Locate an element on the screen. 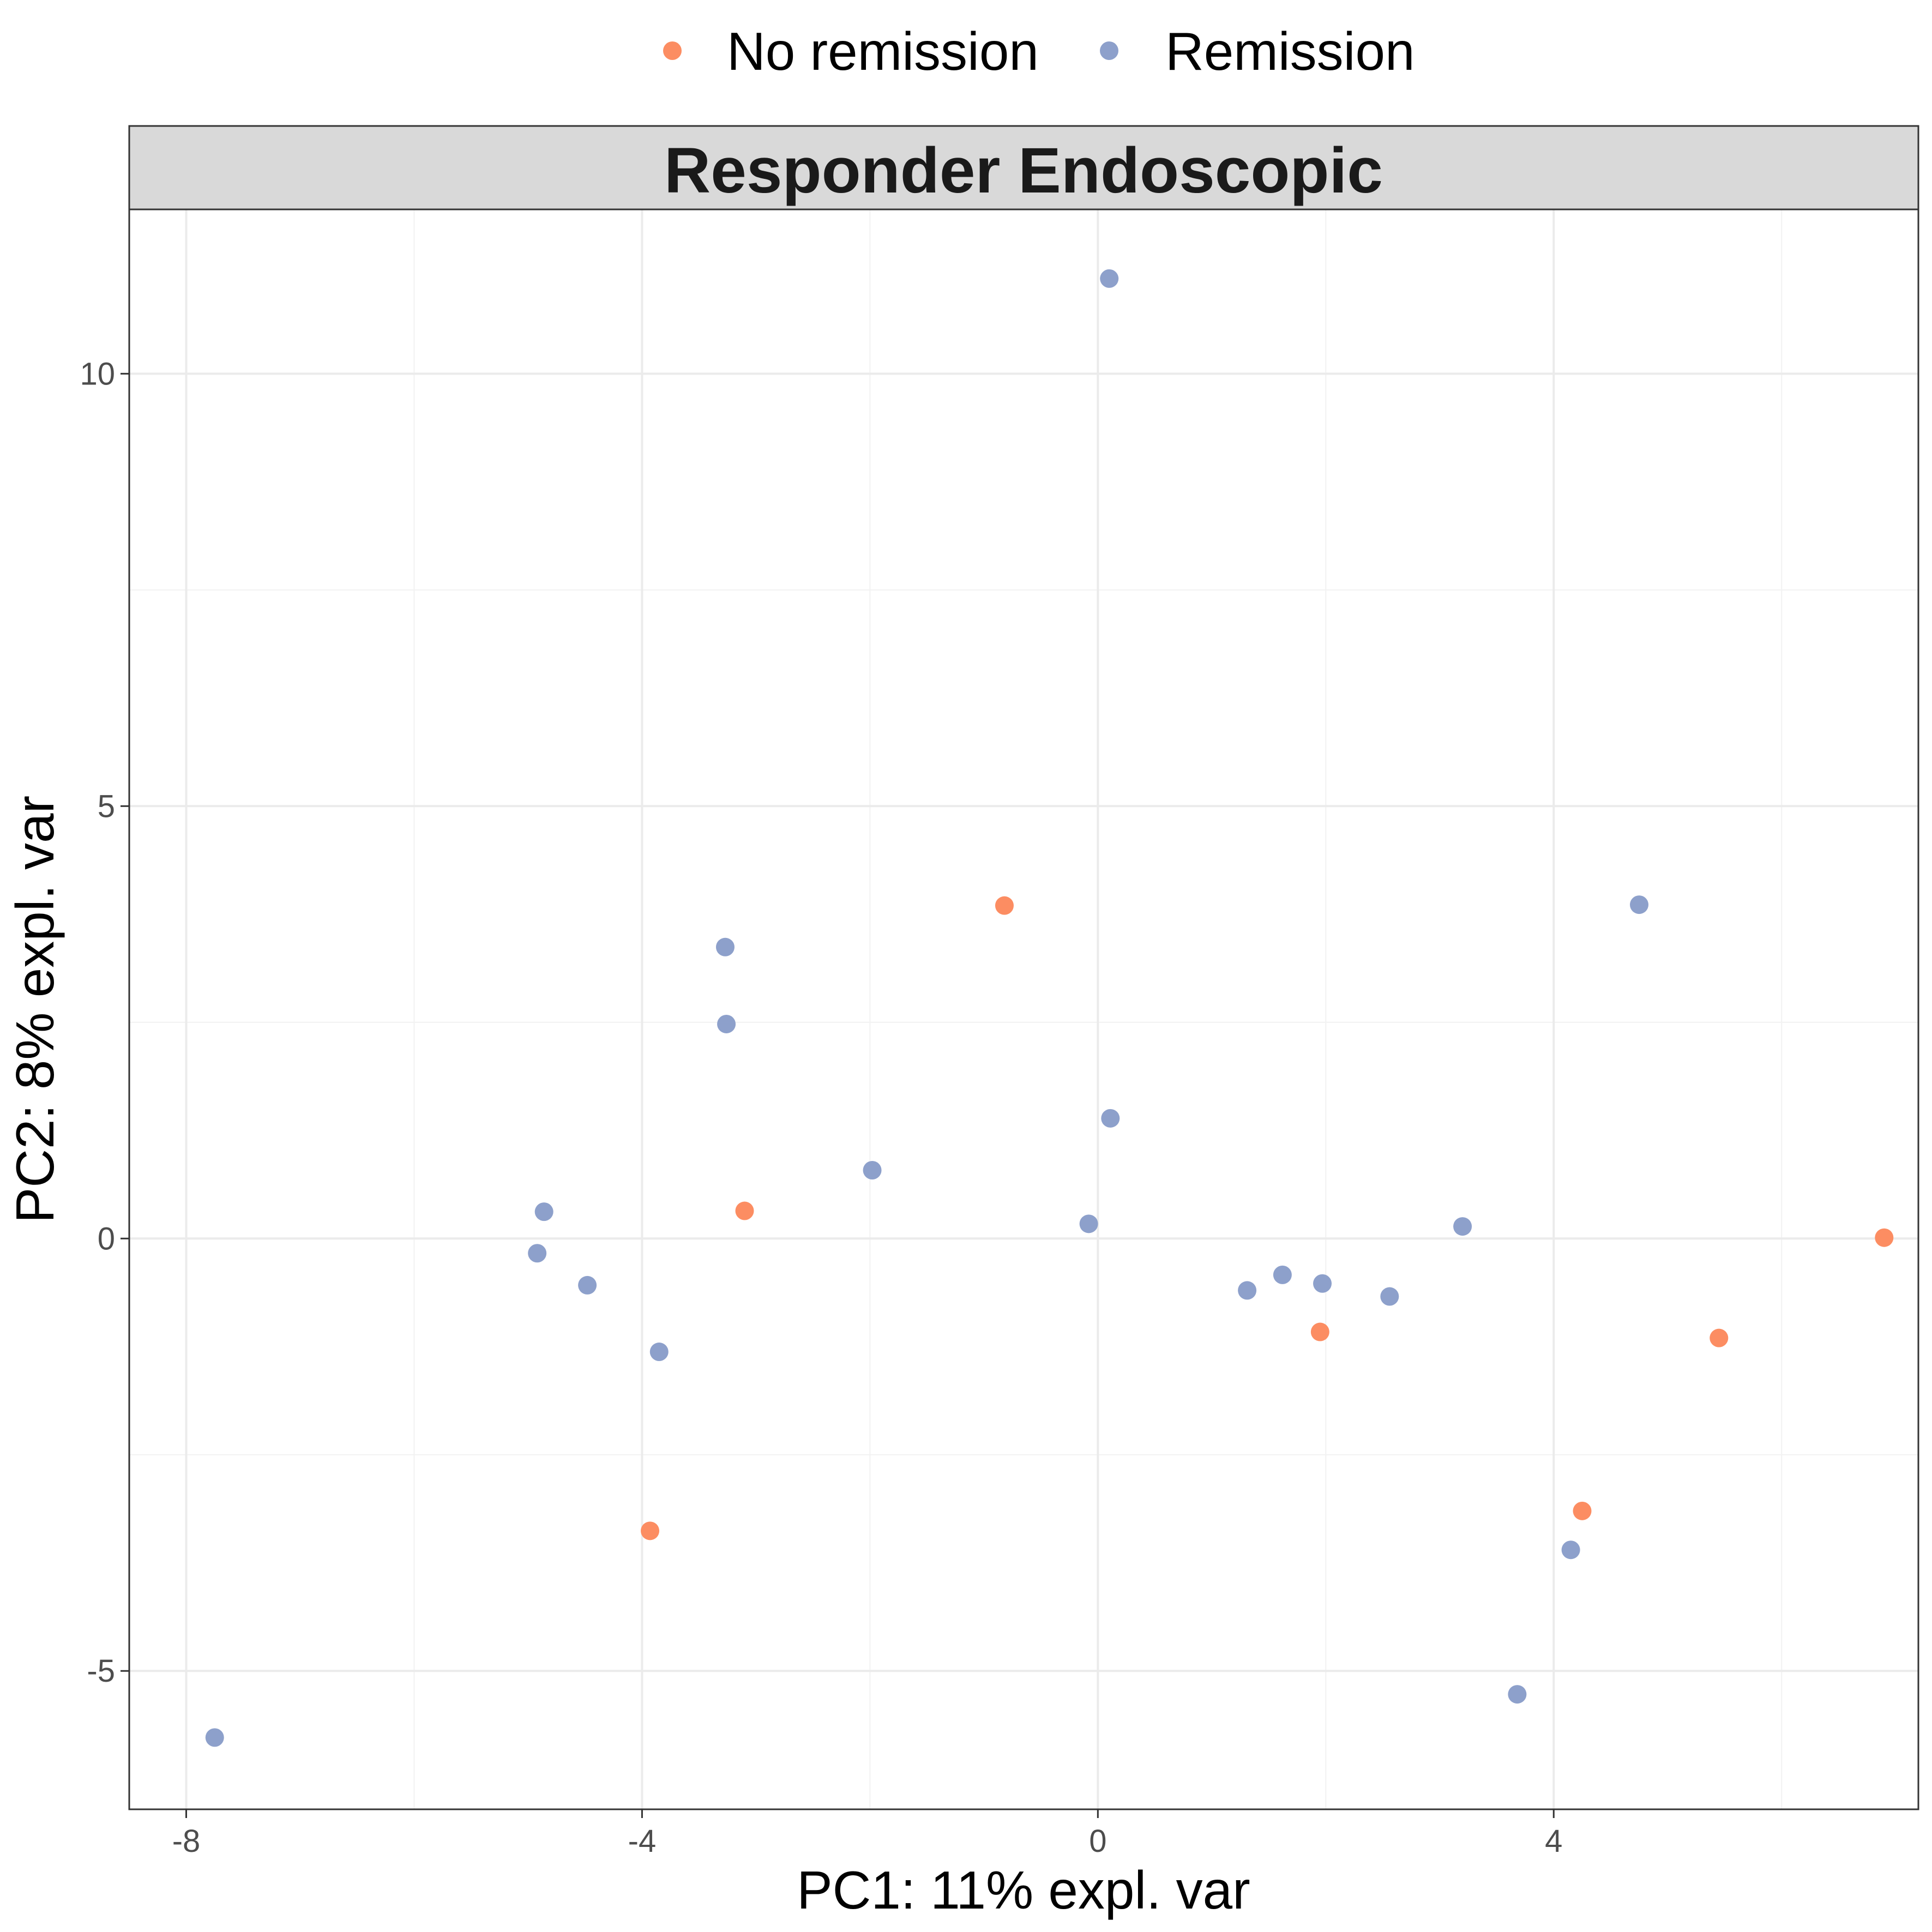 The height and width of the screenshot is (1932, 1932). x-tick-label: 0 is located at coordinates (1097, 1841).